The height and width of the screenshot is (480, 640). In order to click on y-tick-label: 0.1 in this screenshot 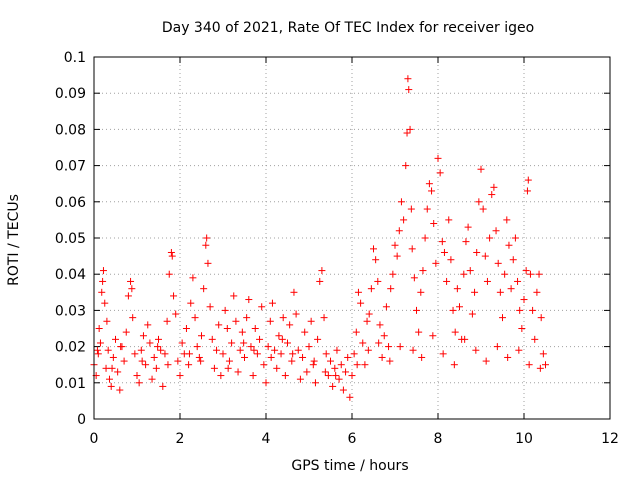, I will do `click(75, 58)`.